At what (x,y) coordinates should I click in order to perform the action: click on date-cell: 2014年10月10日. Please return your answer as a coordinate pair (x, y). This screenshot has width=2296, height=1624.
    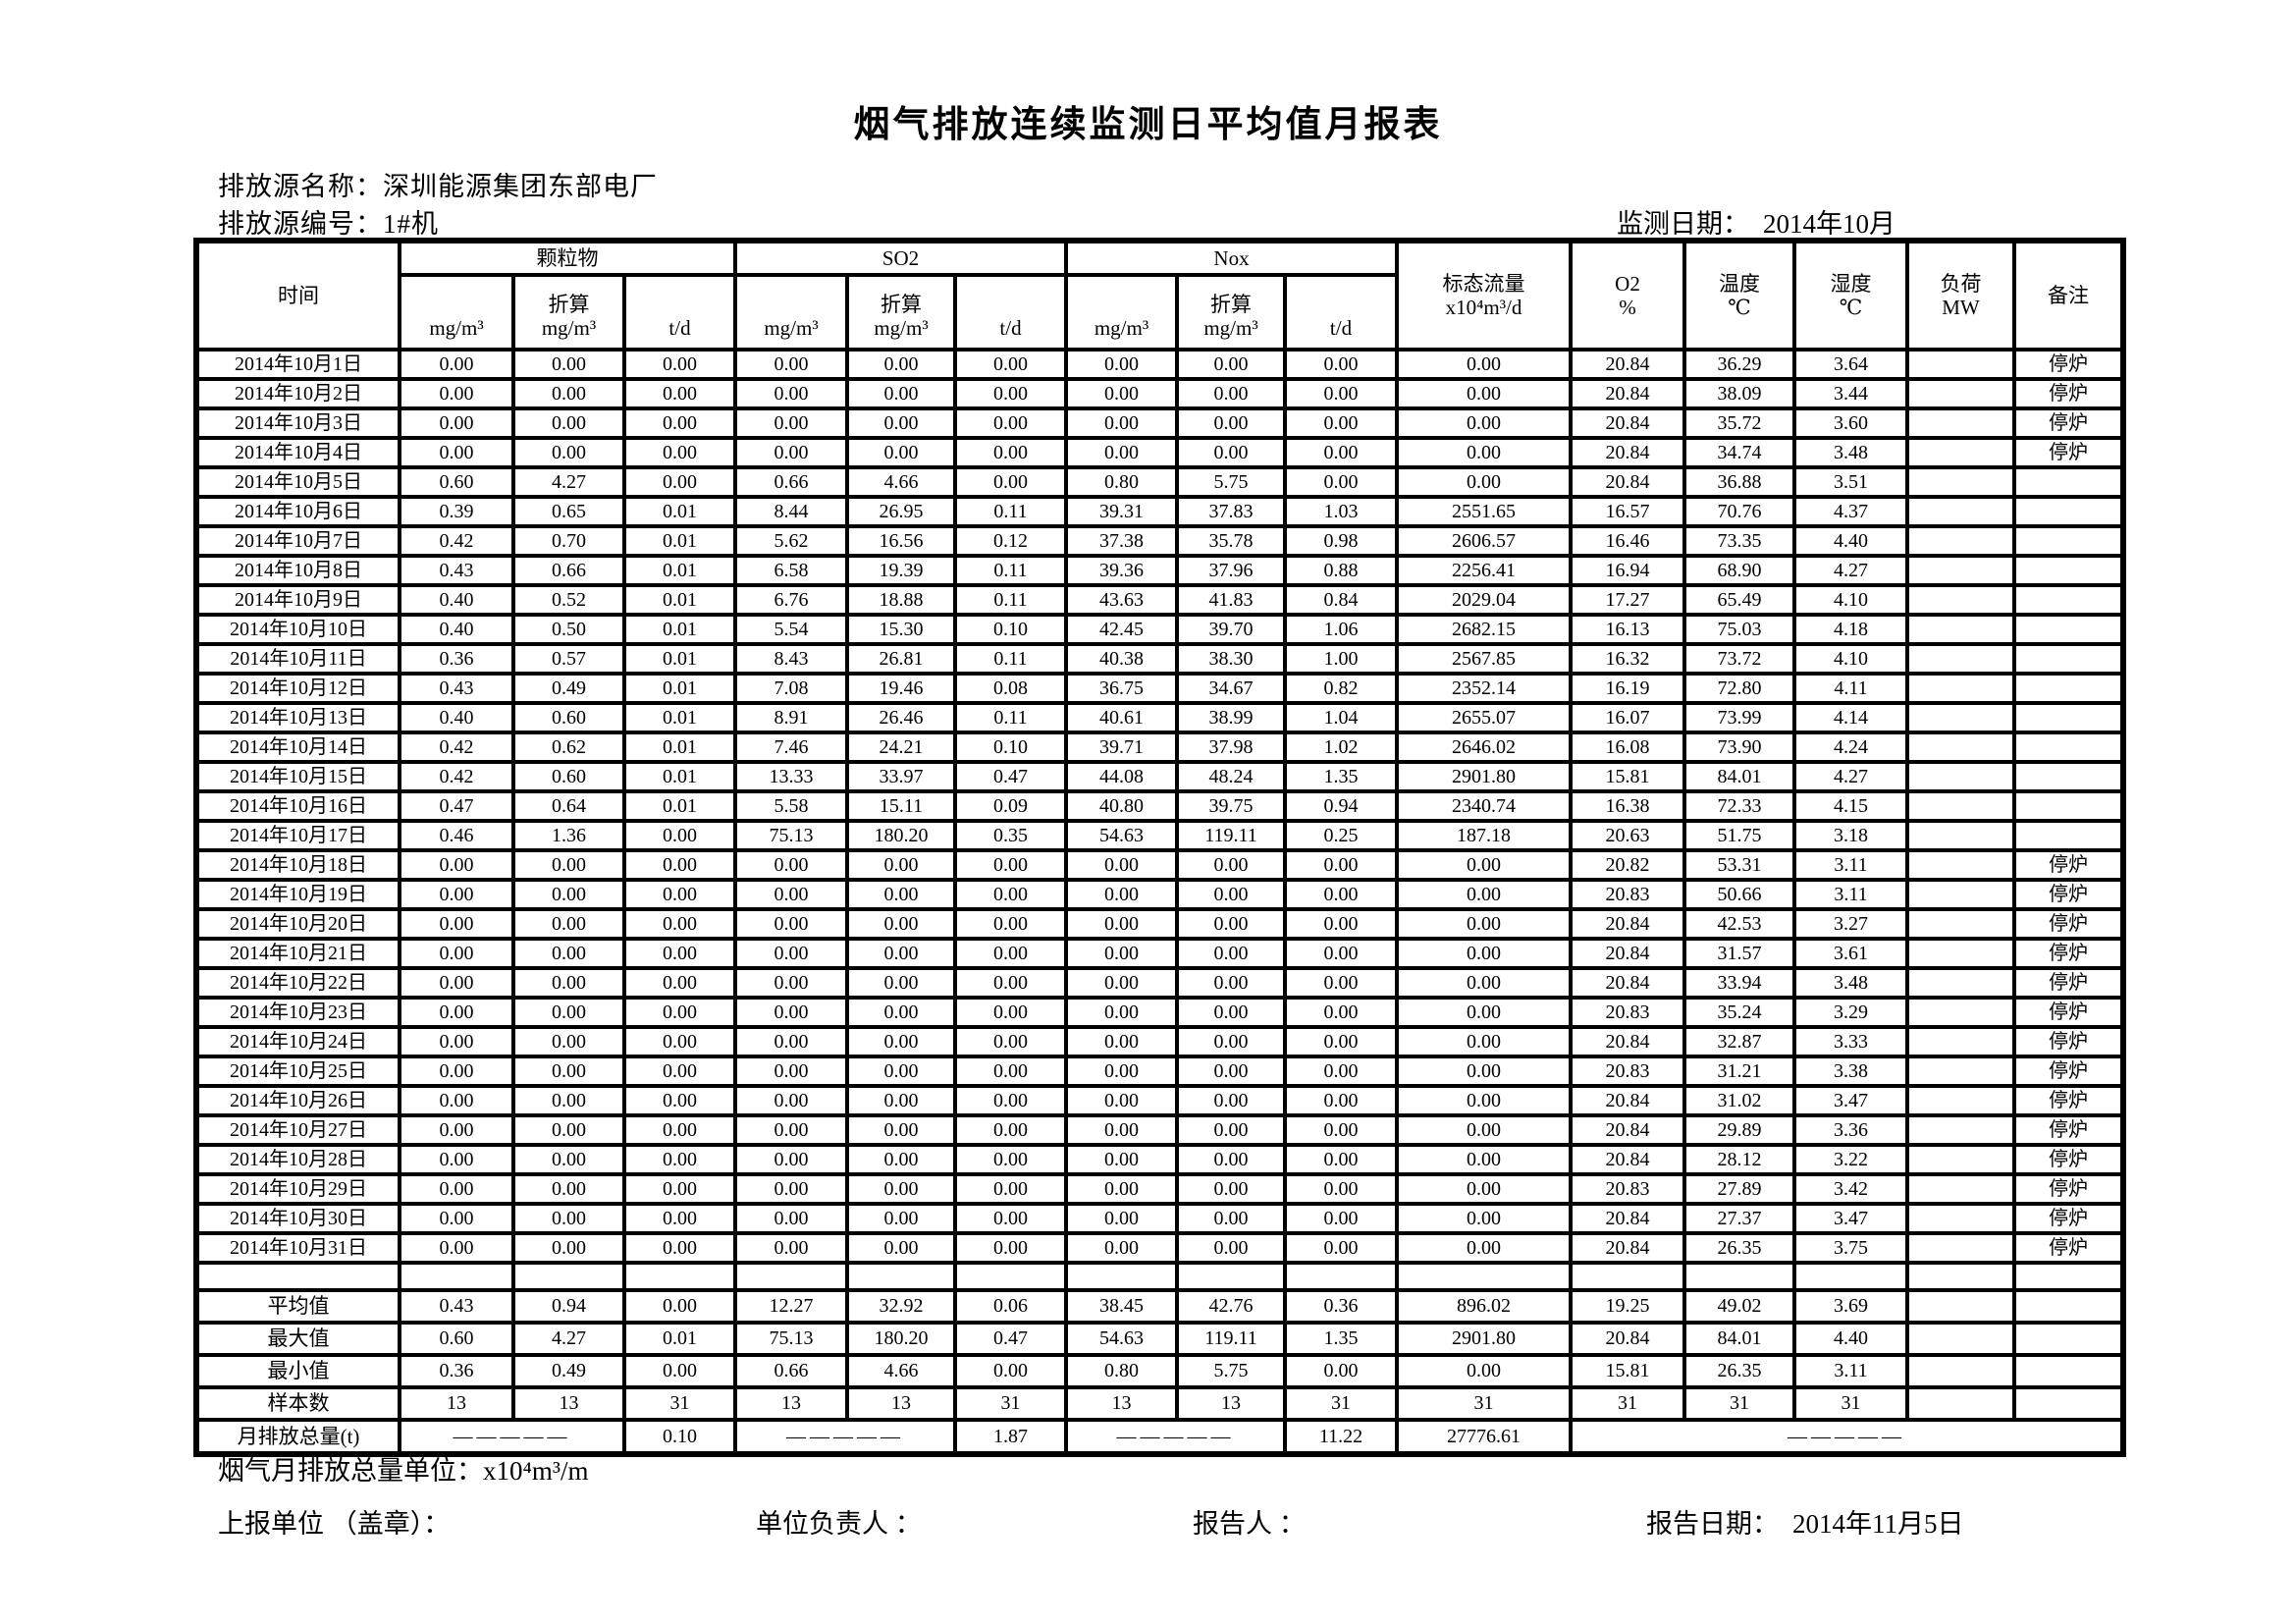
    Looking at the image, I should click on (298, 629).